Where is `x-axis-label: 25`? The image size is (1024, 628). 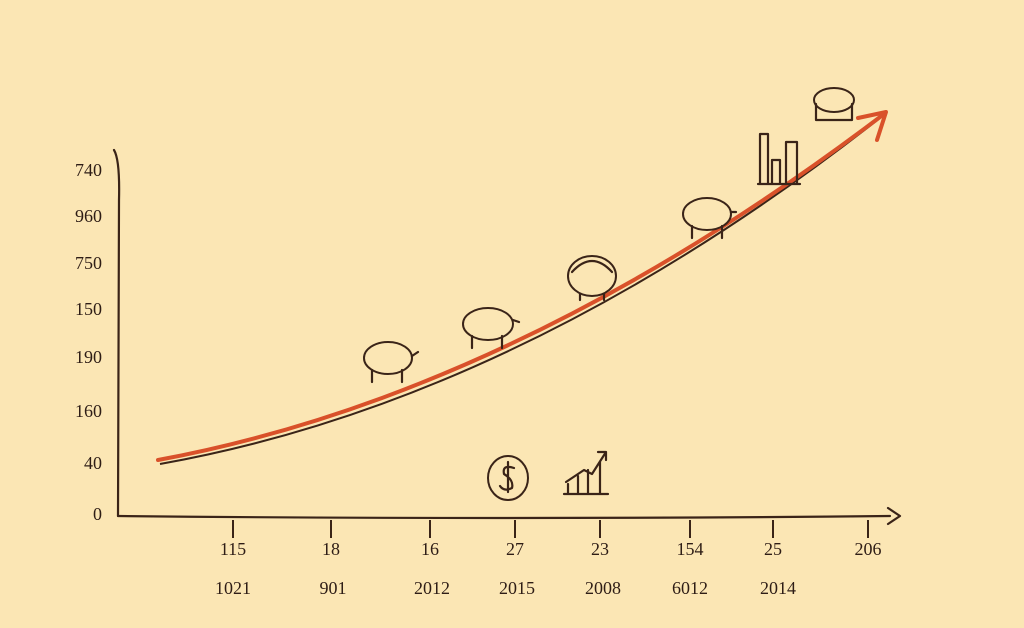
x-axis-label: 25 is located at coordinates (773, 549).